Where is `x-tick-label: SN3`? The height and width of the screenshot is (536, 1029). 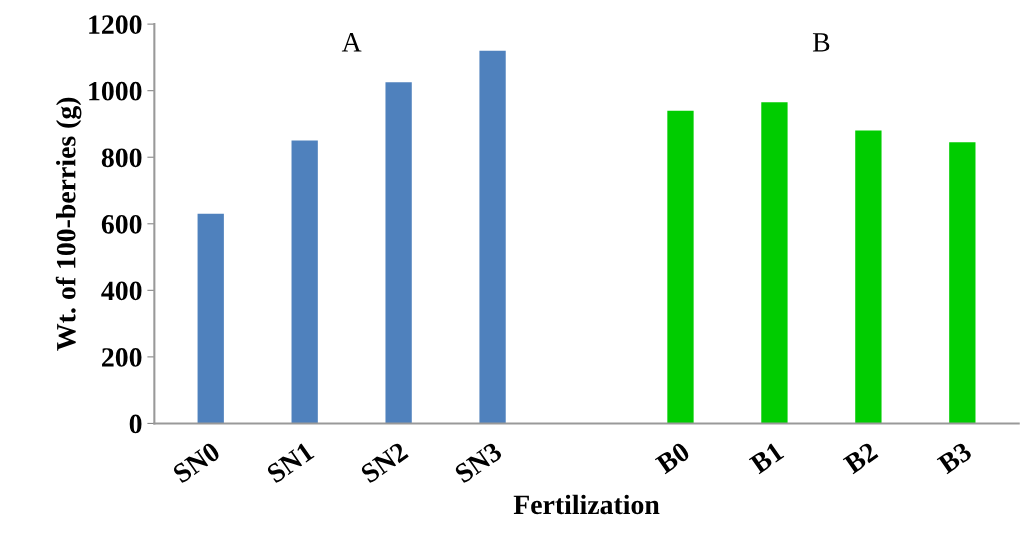 x-tick-label: SN3 is located at coordinates (478, 462).